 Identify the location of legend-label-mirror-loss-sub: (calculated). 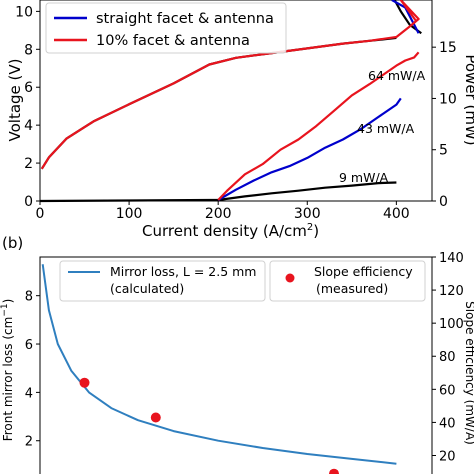
(147, 288).